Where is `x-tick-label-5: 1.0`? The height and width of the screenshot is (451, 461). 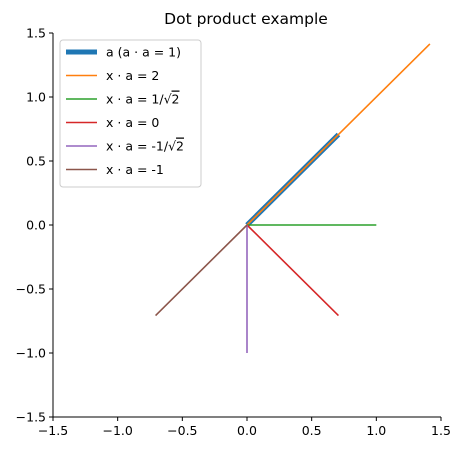 x-tick-label-5: 1.0 is located at coordinates (376, 430).